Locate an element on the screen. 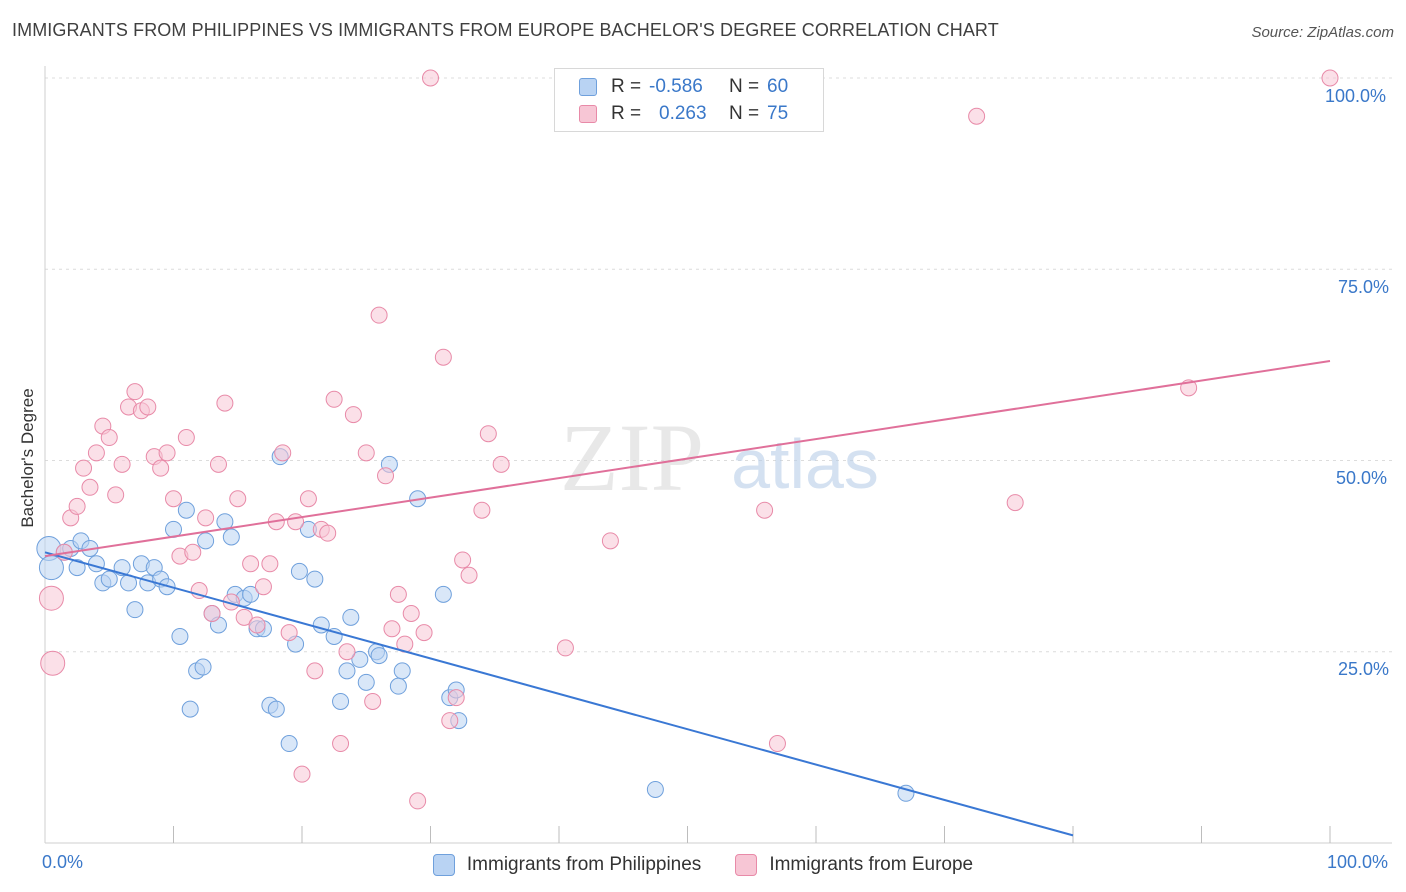 The image size is (1406, 892). legend-swatch-philippines is located at coordinates (588, 87).